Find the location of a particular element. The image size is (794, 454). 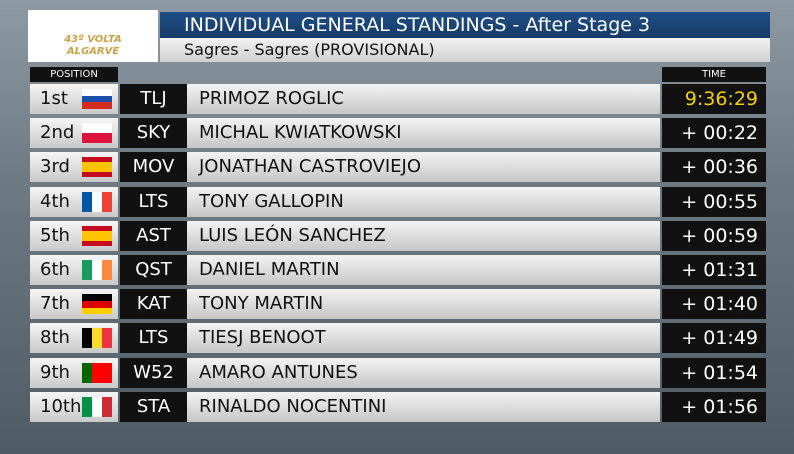

rider-name: LUIS LEÓN SANCHEZ is located at coordinates (423, 235).